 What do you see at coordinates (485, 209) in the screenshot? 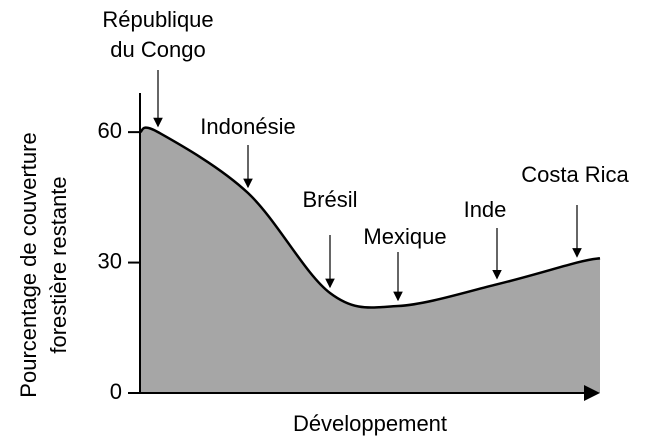
I see `annotation-label: Inde` at bounding box center [485, 209].